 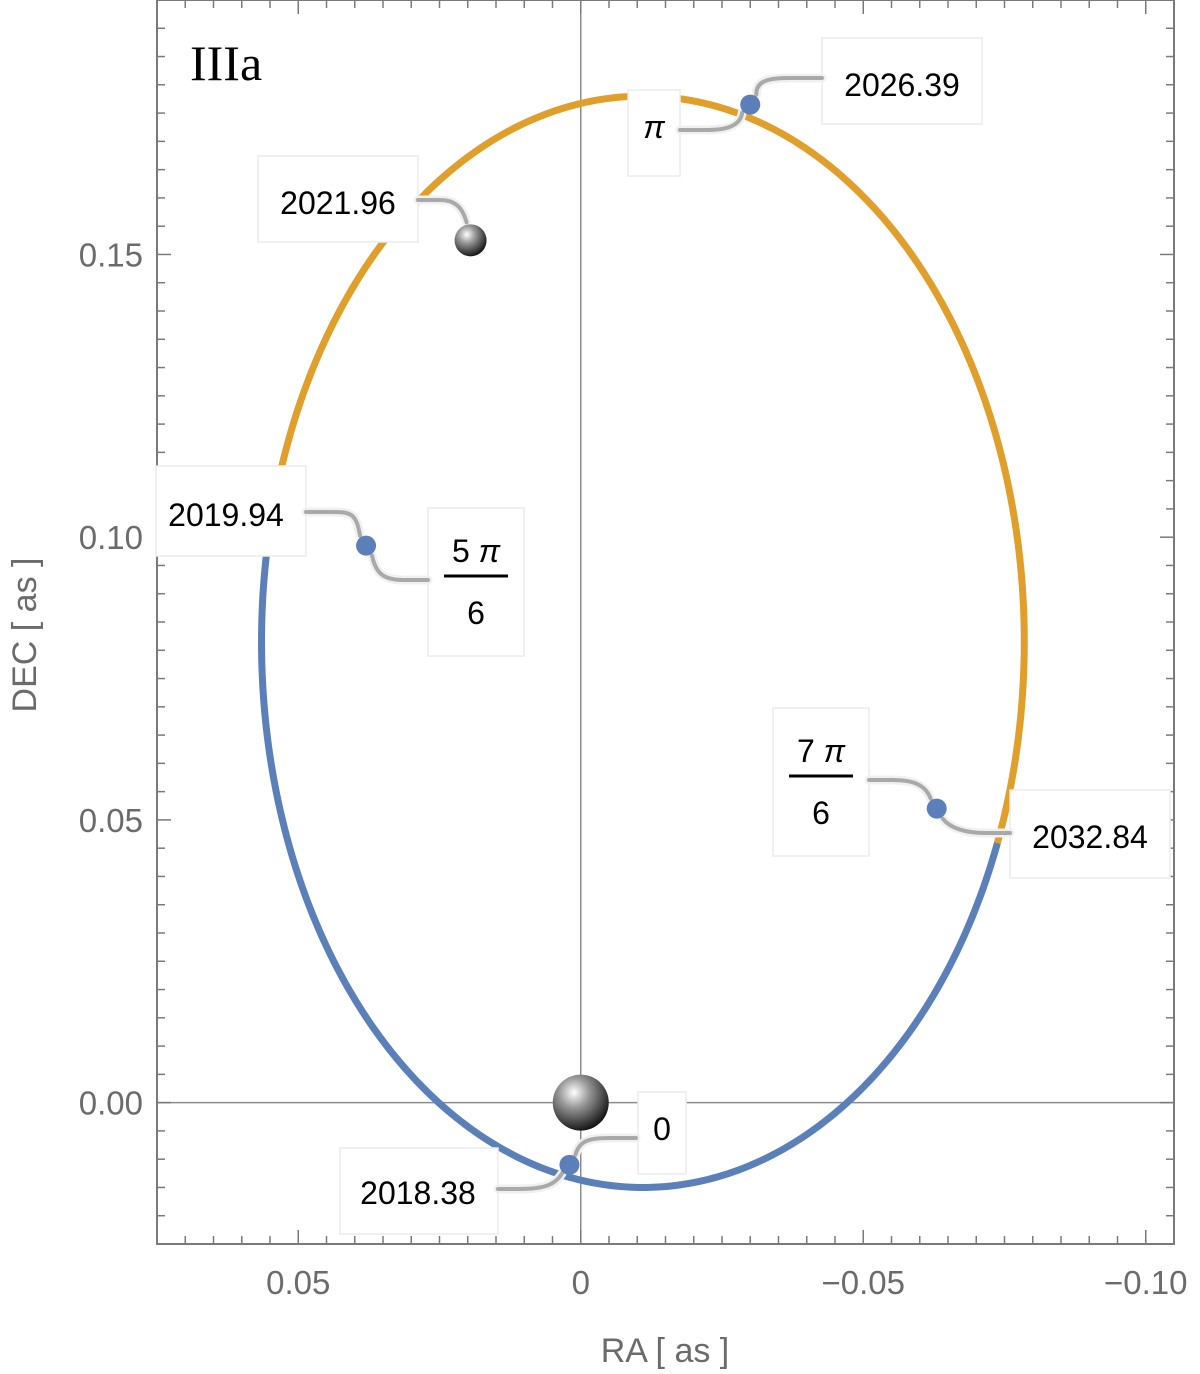 What do you see at coordinates (25, 635) in the screenshot?
I see `y-axis-label: DEC [ as ]` at bounding box center [25, 635].